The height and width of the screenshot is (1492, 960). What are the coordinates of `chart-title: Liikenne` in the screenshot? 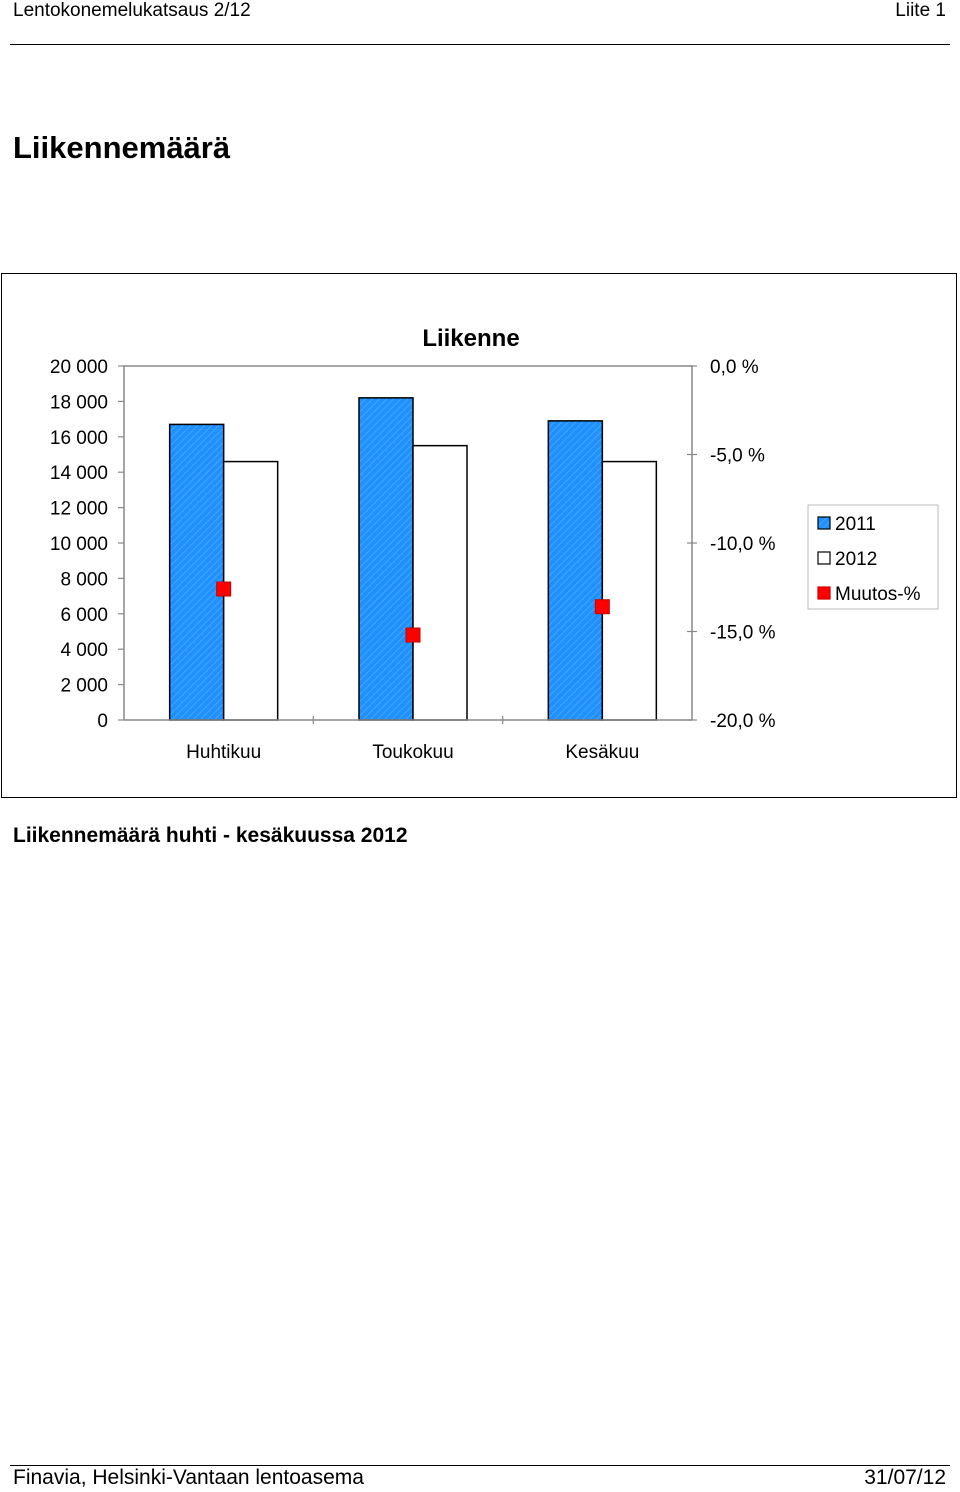 It's located at (470, 338).